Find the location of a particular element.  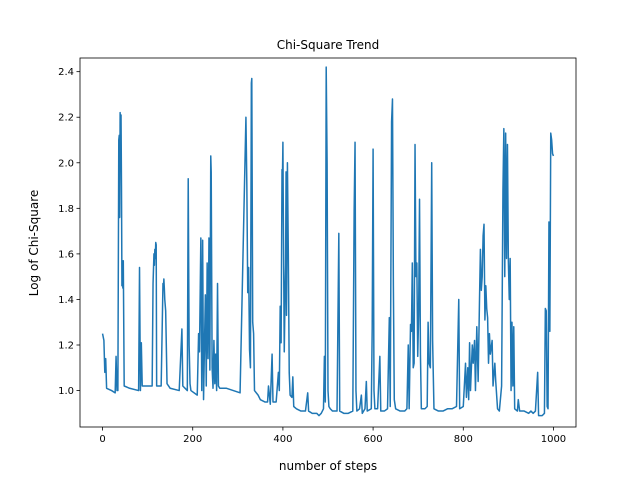

x-tick-label: 200 is located at coordinates (192, 439).